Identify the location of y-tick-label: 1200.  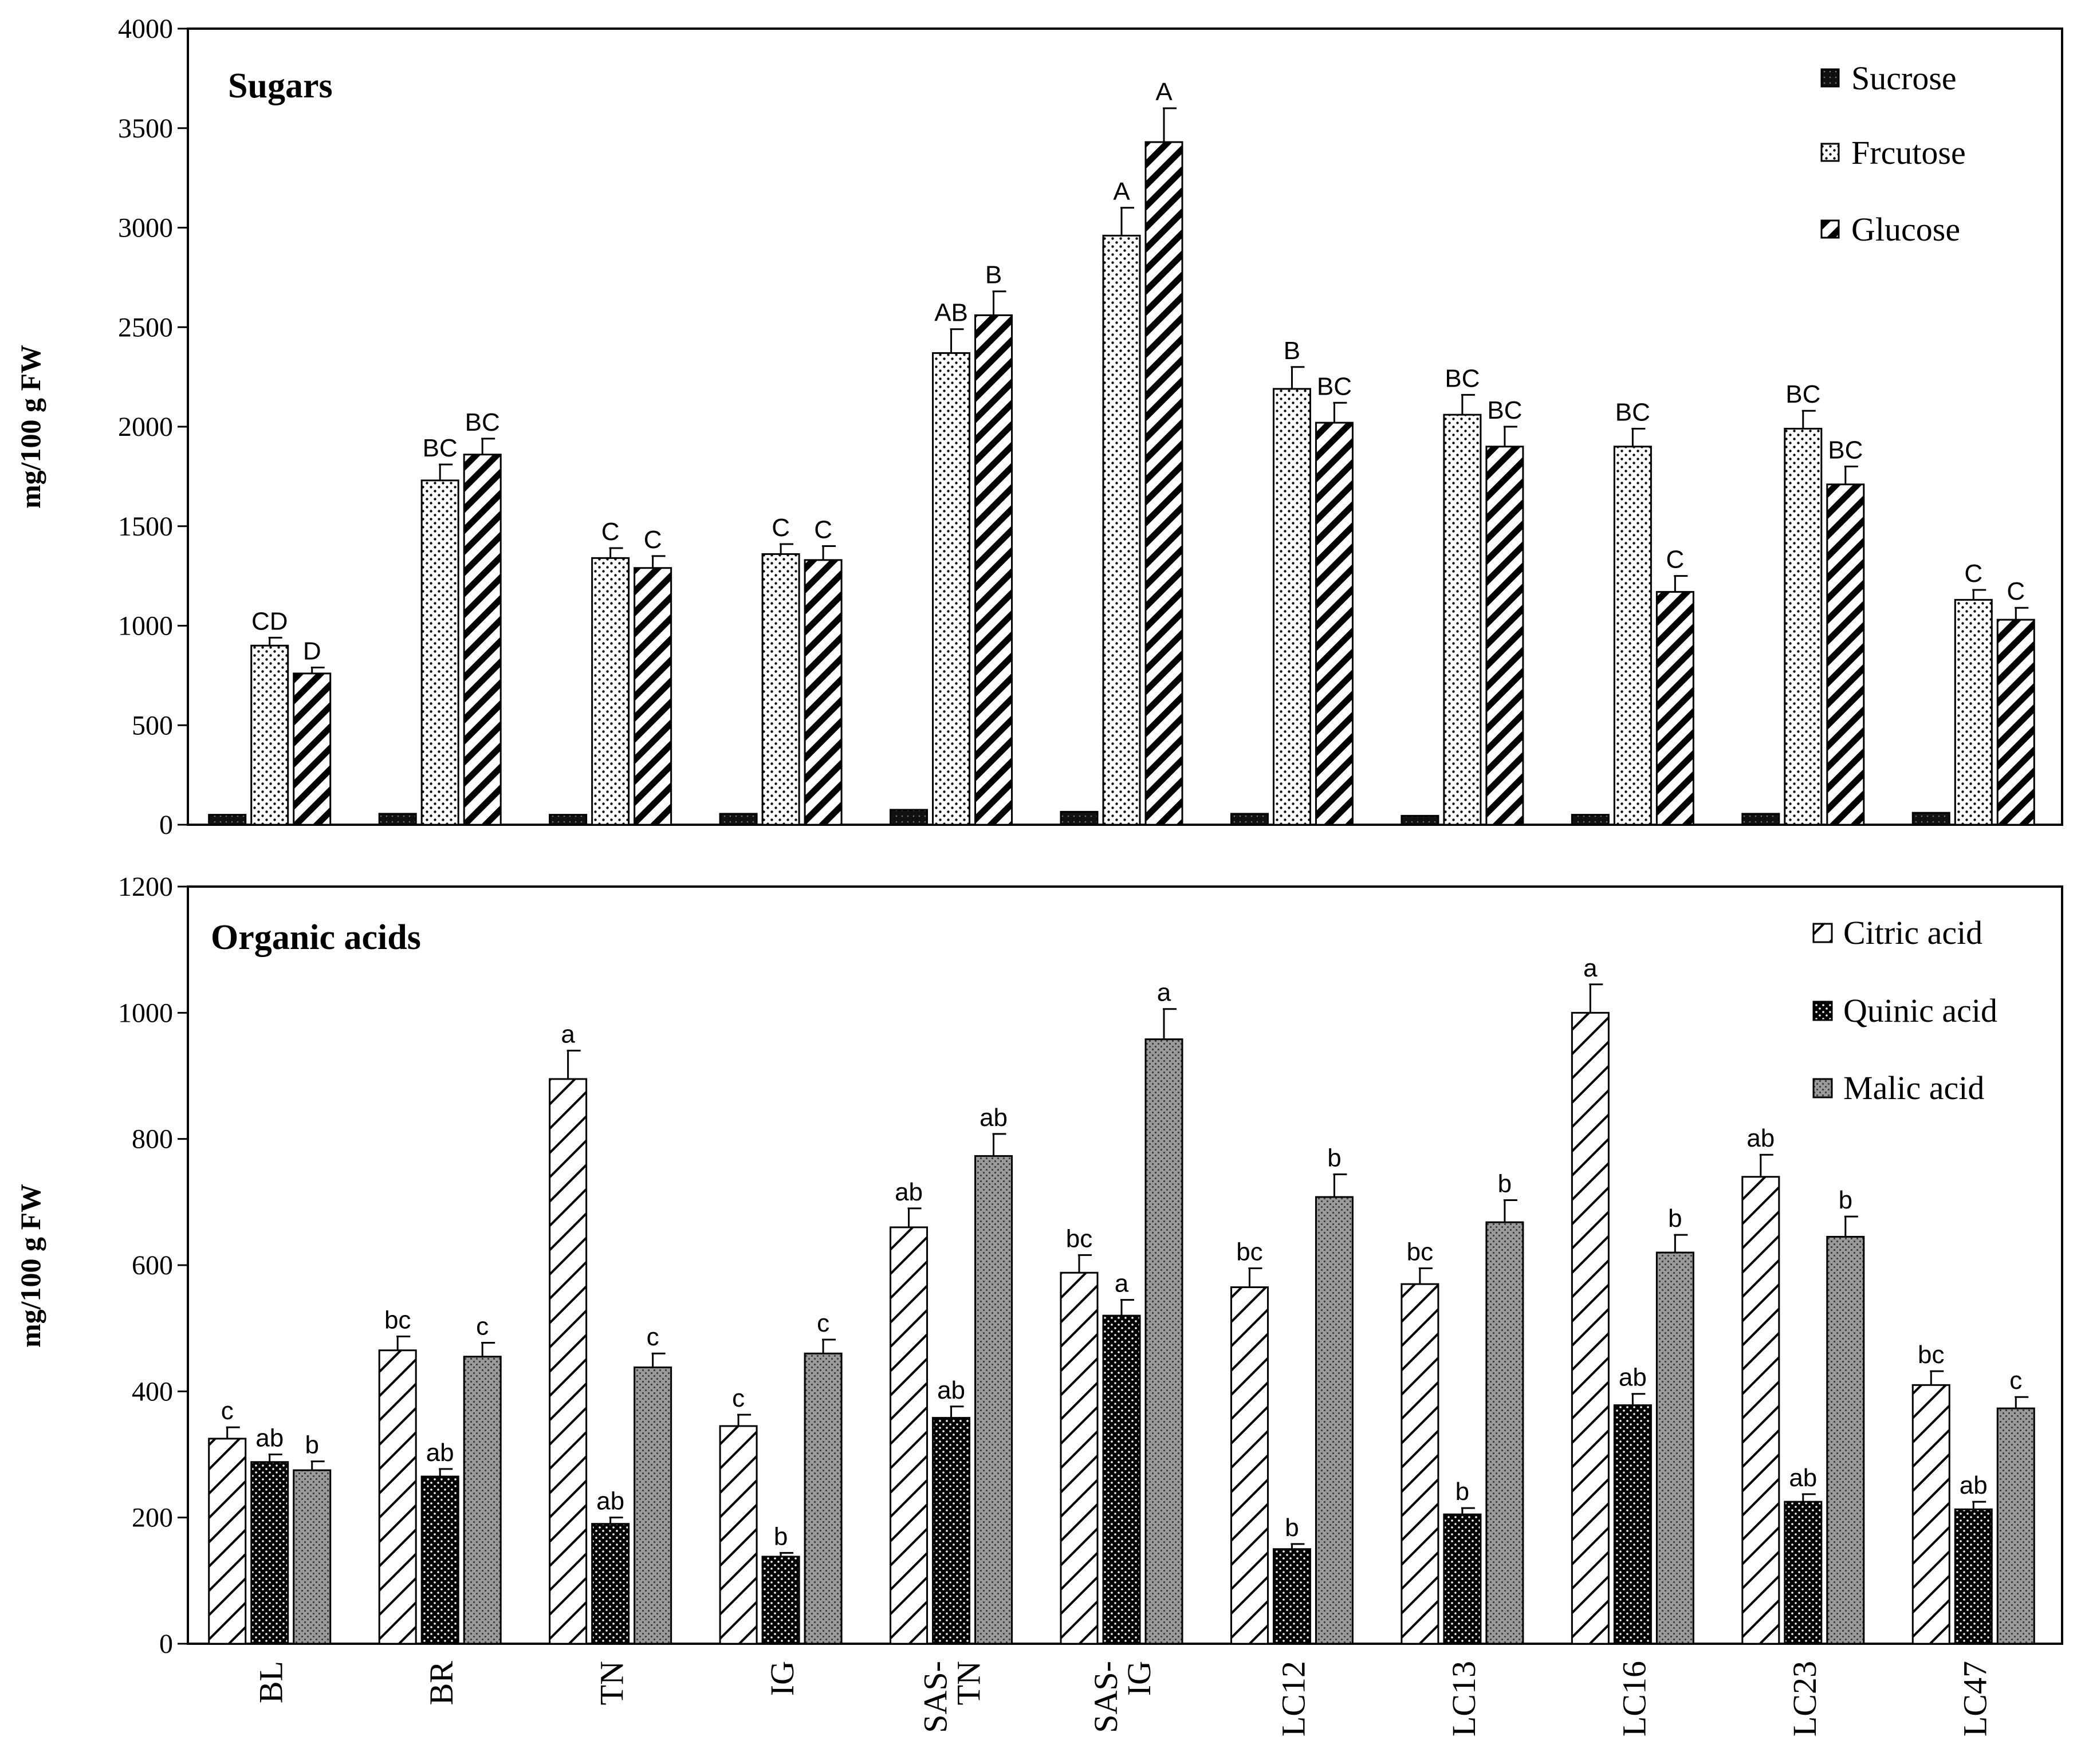
(145, 887).